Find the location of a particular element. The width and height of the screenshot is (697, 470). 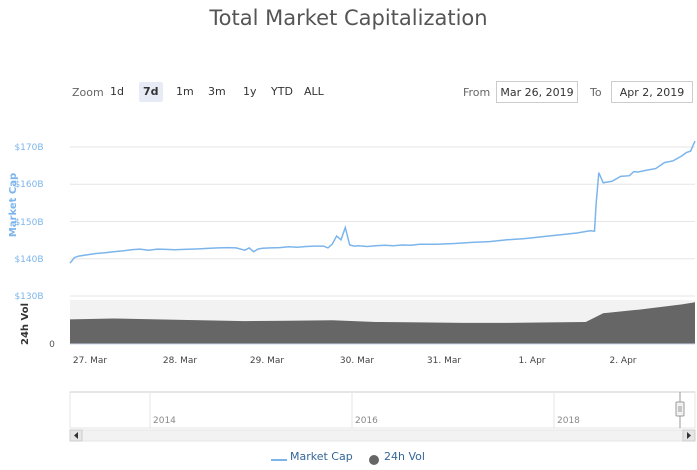

scroll-left-arrow-icon is located at coordinates (76, 435).